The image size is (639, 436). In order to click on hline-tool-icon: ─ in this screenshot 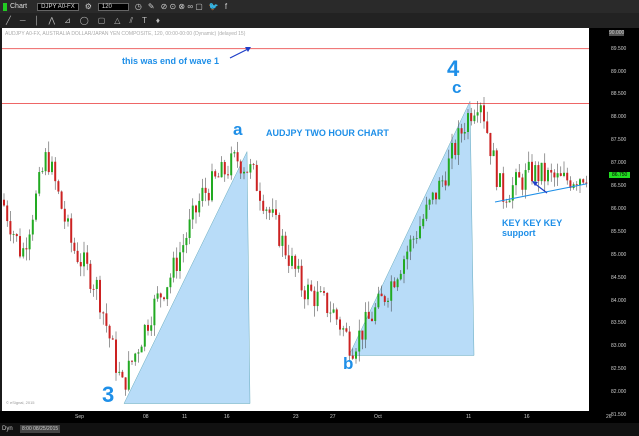, I will do `click(22, 20)`.